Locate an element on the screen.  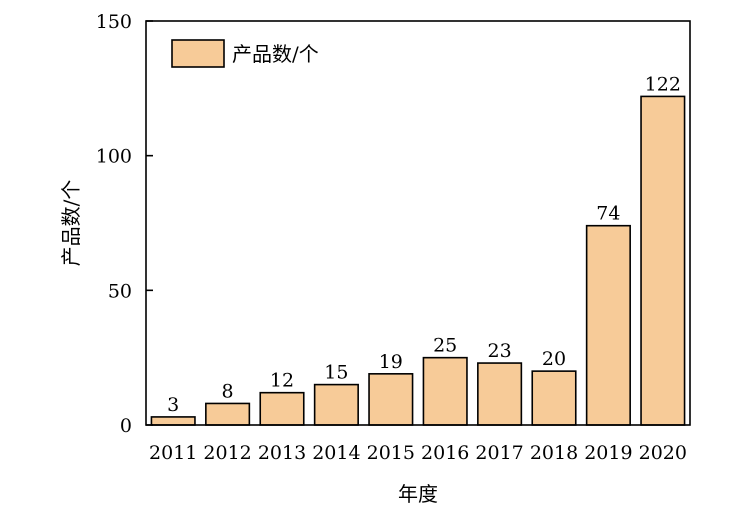
y-axis-title: 产品数/个 is located at coordinates (71, 223).